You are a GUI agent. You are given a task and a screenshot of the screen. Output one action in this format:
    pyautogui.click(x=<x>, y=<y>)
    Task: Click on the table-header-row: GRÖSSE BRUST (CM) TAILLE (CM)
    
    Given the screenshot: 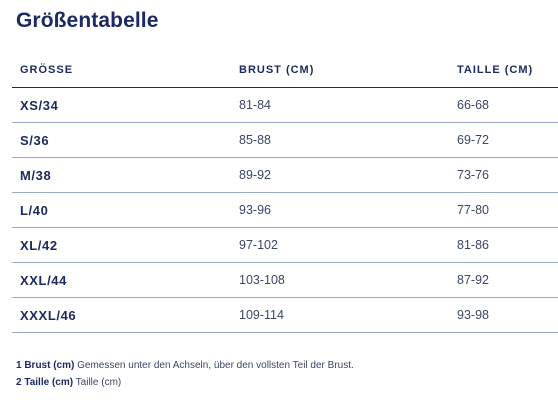 What is the action you would take?
    pyautogui.click(x=285, y=70)
    